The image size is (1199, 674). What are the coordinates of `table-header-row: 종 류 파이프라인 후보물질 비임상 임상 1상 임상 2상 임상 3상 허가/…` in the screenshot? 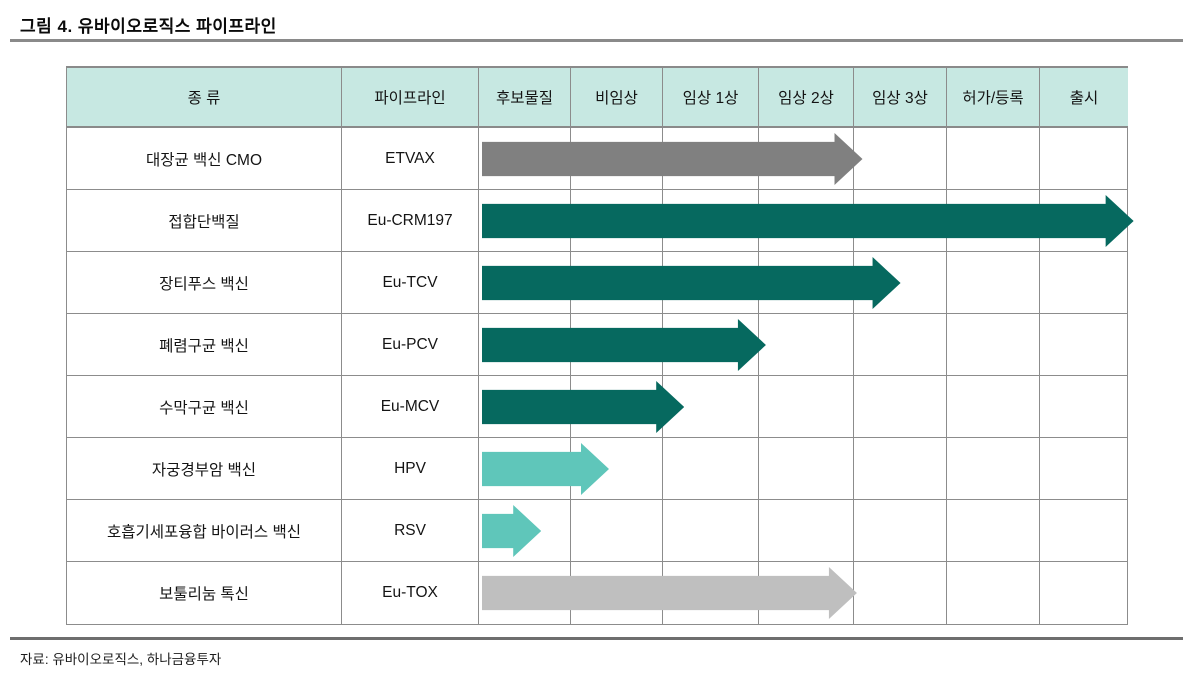 It's located at (597, 98).